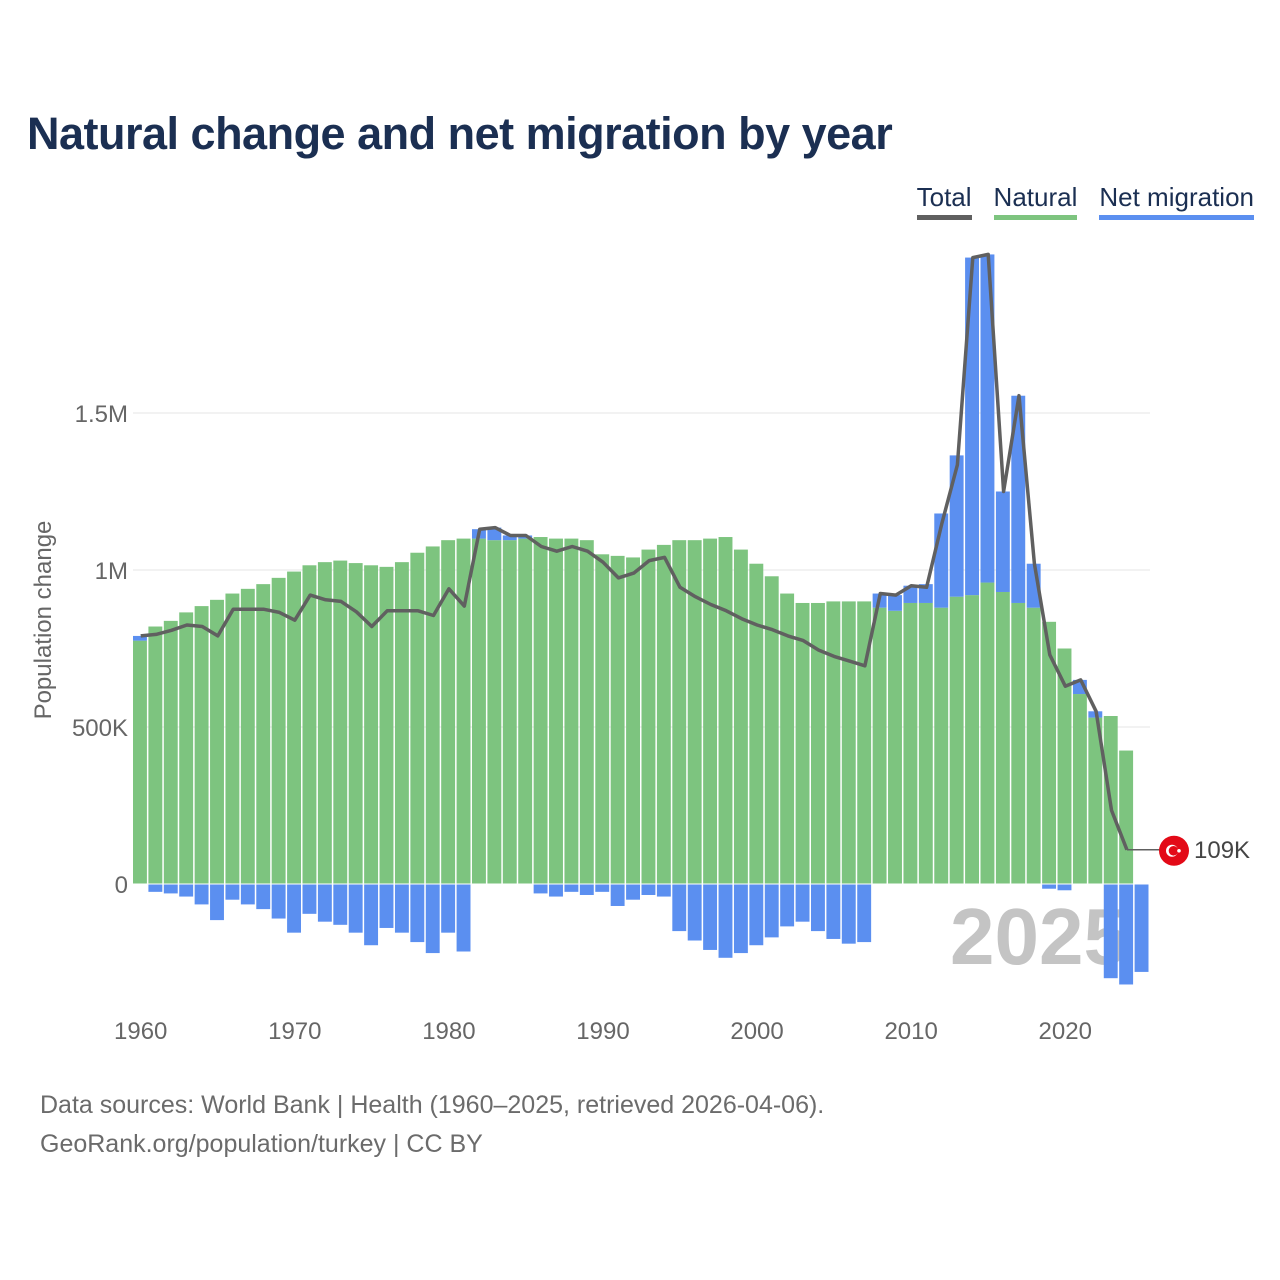 The image size is (1280, 1280). I want to click on legend: Total Natural Net migration, so click(1085, 201).